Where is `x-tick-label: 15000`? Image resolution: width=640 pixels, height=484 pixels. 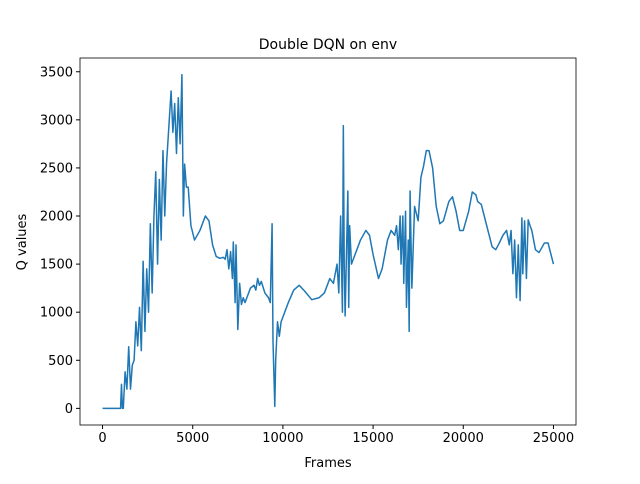
x-tick-label: 15000 is located at coordinates (372, 438).